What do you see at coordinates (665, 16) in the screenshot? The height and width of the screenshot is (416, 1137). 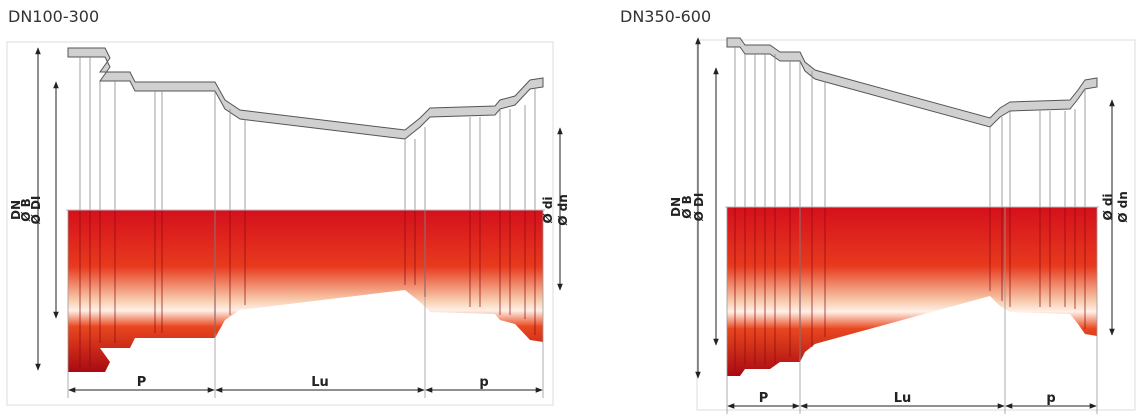 I see `panel-title: DN350-600` at bounding box center [665, 16].